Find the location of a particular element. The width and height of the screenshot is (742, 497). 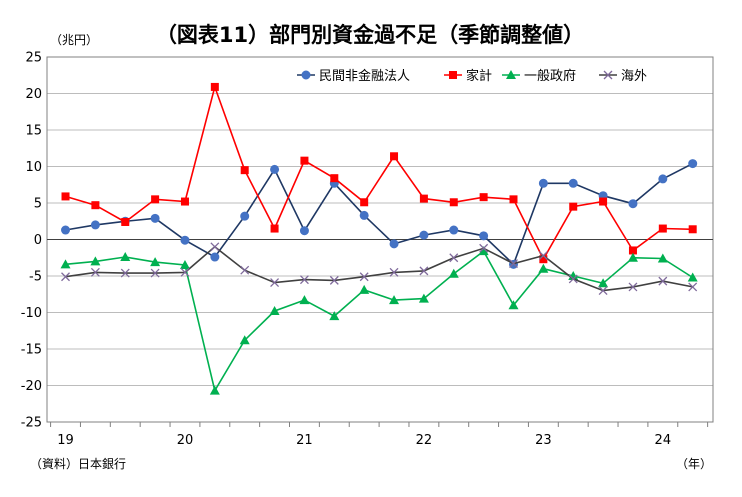

legend-item-1: 民間非金融法人 is located at coordinates (353, 76).